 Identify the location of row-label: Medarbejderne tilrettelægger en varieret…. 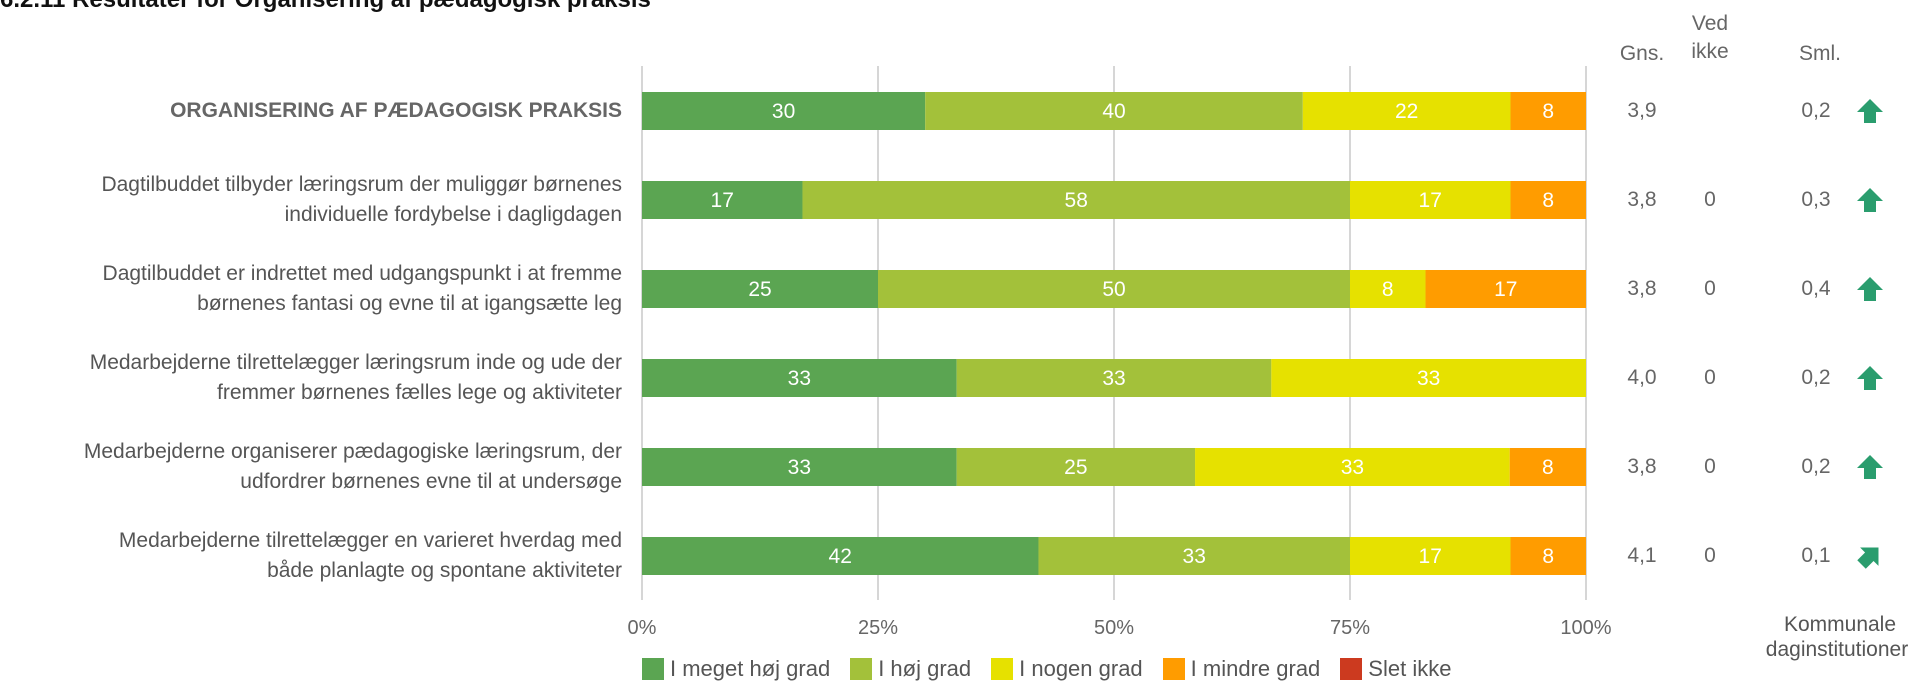
(311, 556).